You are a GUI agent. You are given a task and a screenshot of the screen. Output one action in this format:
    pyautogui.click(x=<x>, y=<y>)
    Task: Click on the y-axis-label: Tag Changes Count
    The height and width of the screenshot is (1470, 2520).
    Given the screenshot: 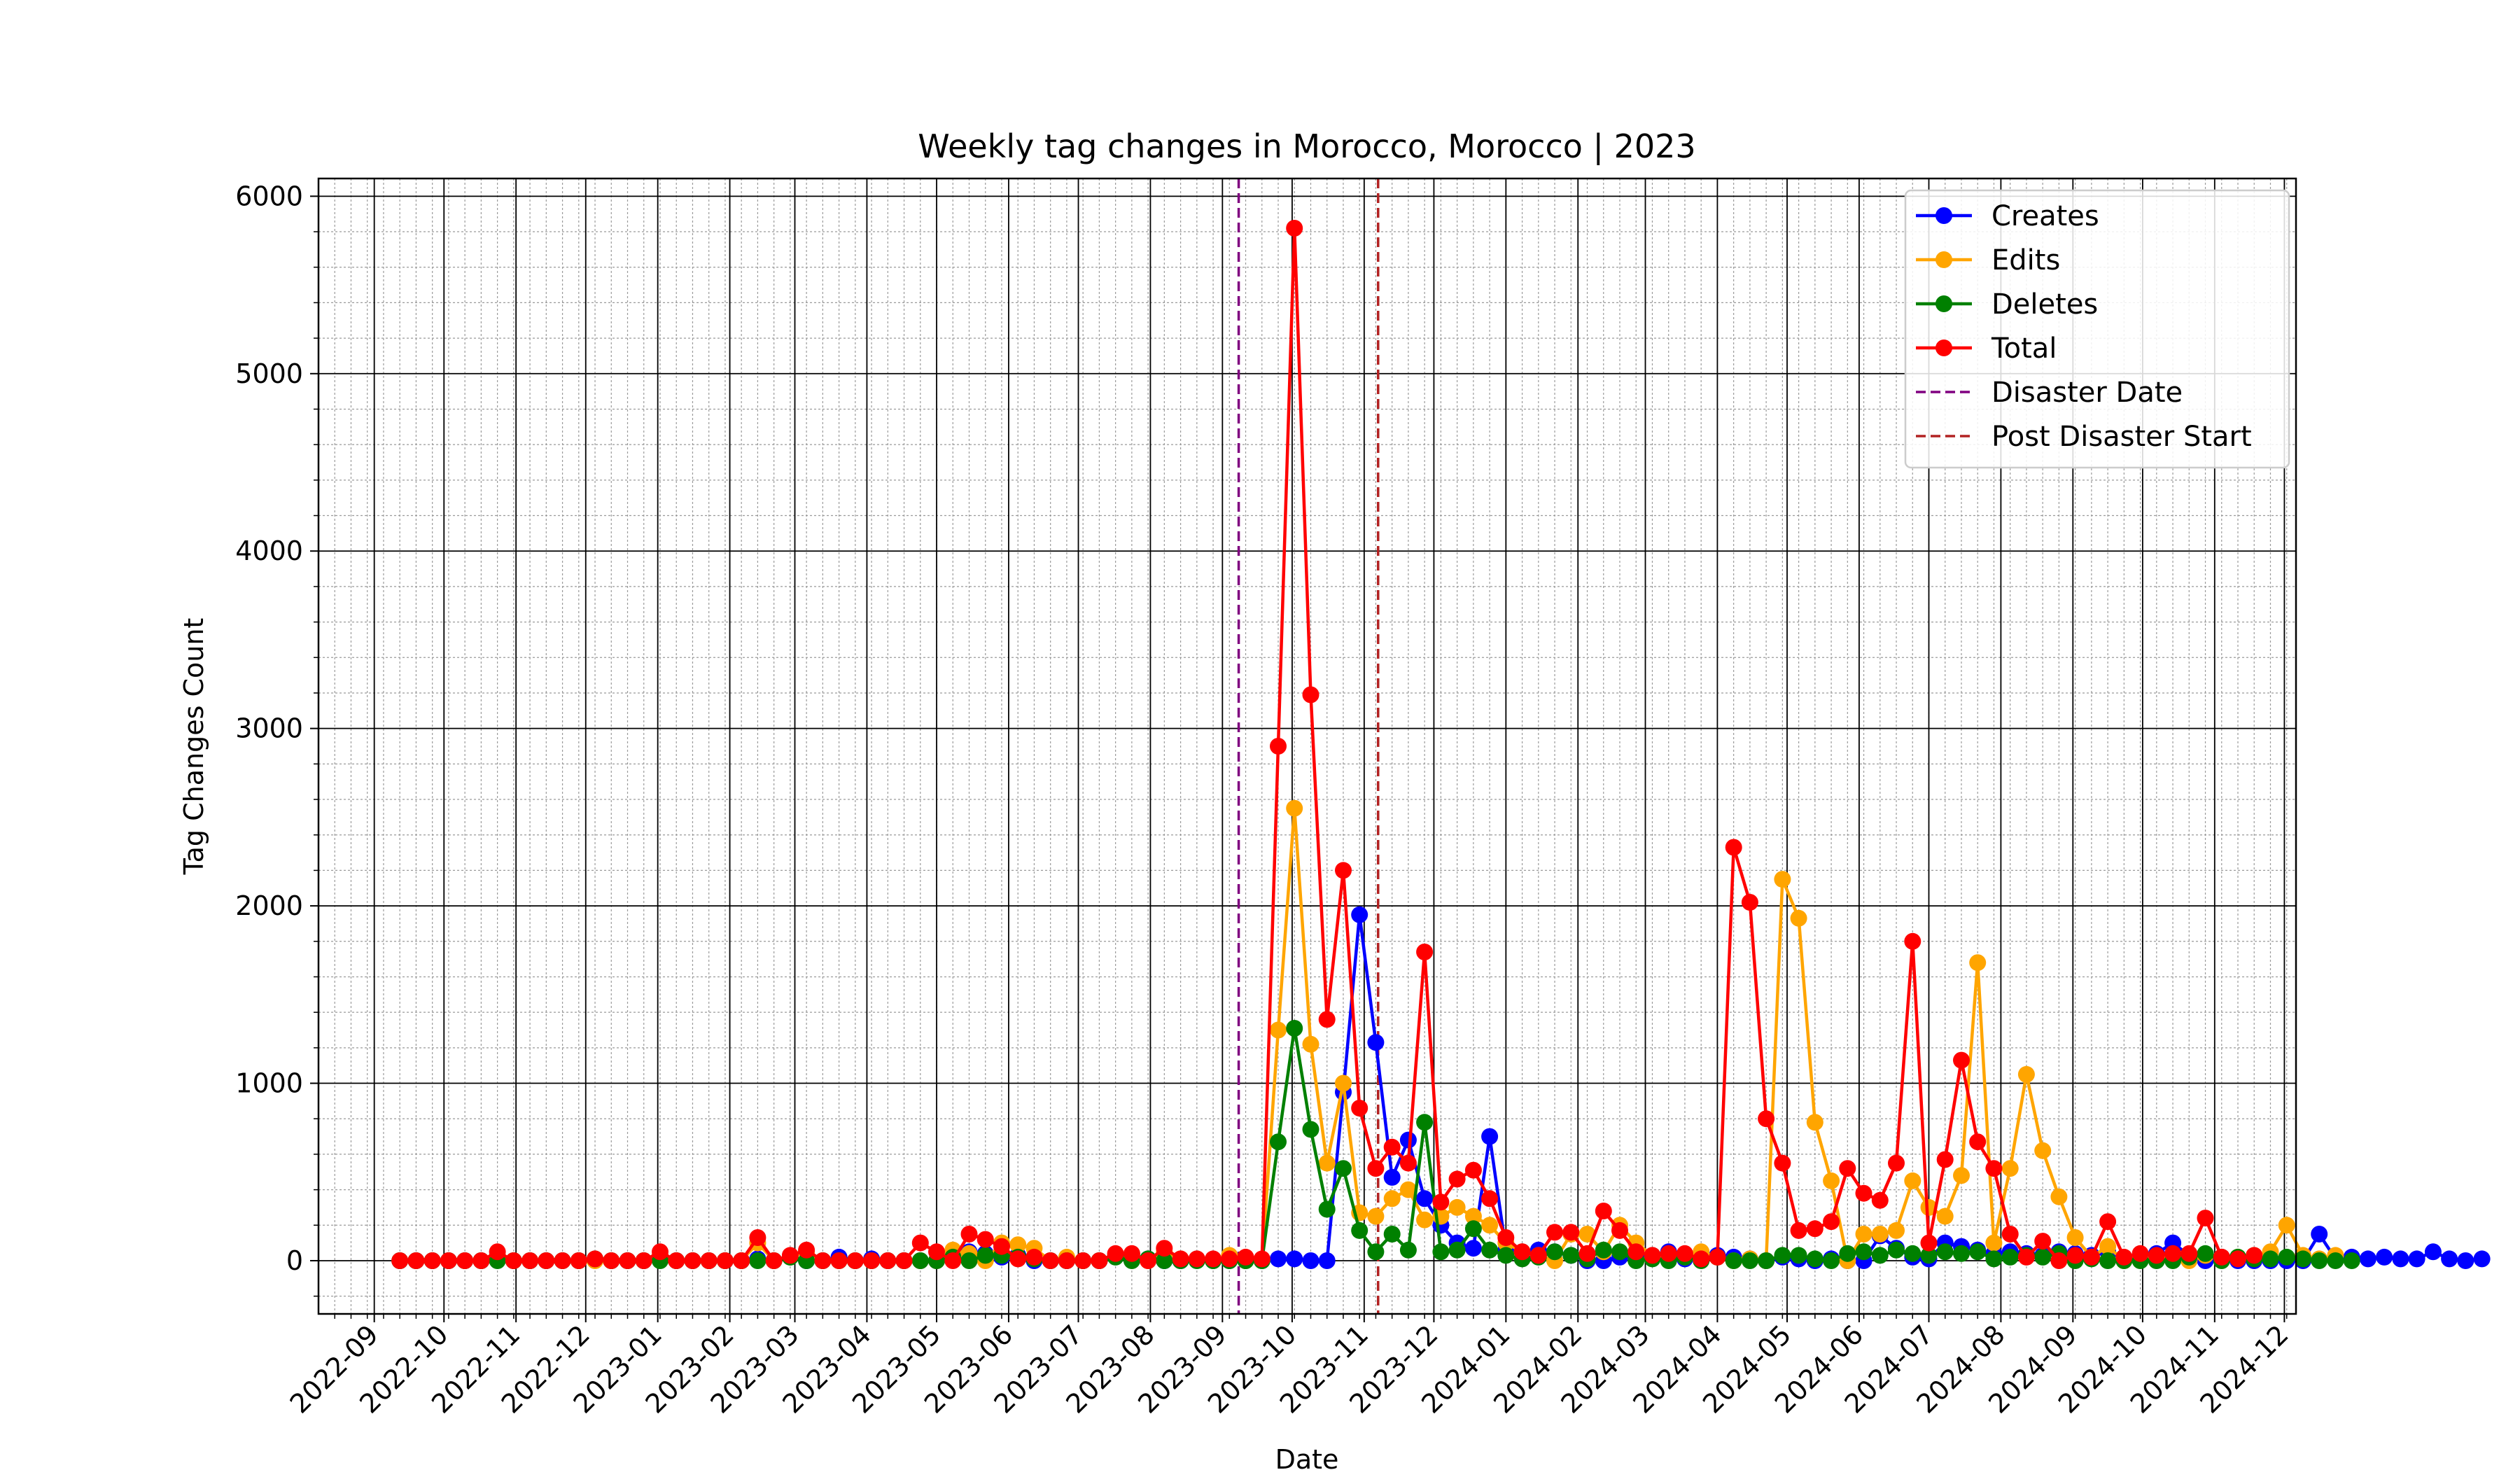 What is the action you would take?
    pyautogui.click(x=193, y=747)
    